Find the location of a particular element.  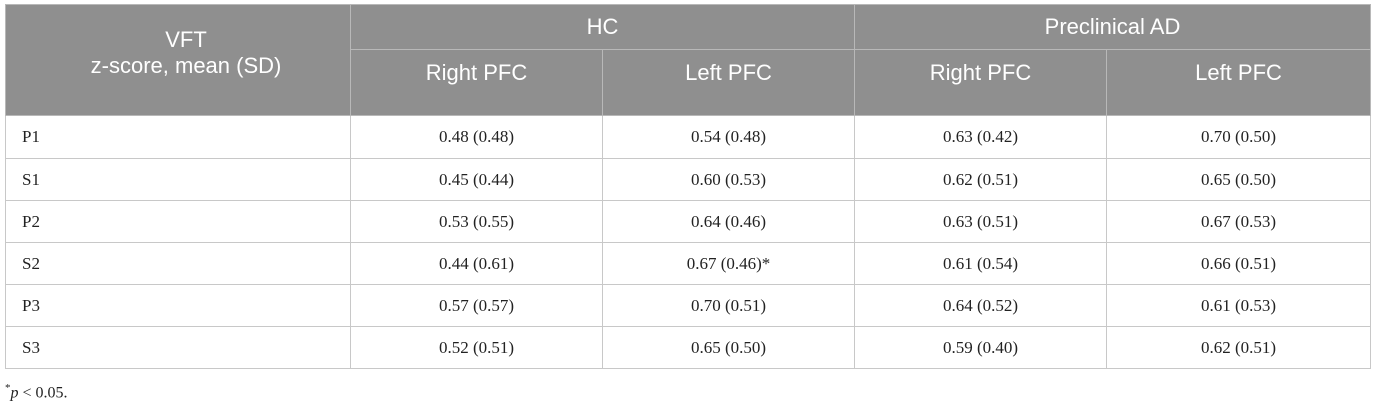

table-cell: 0.70 (0.50) is located at coordinates (1238, 137).